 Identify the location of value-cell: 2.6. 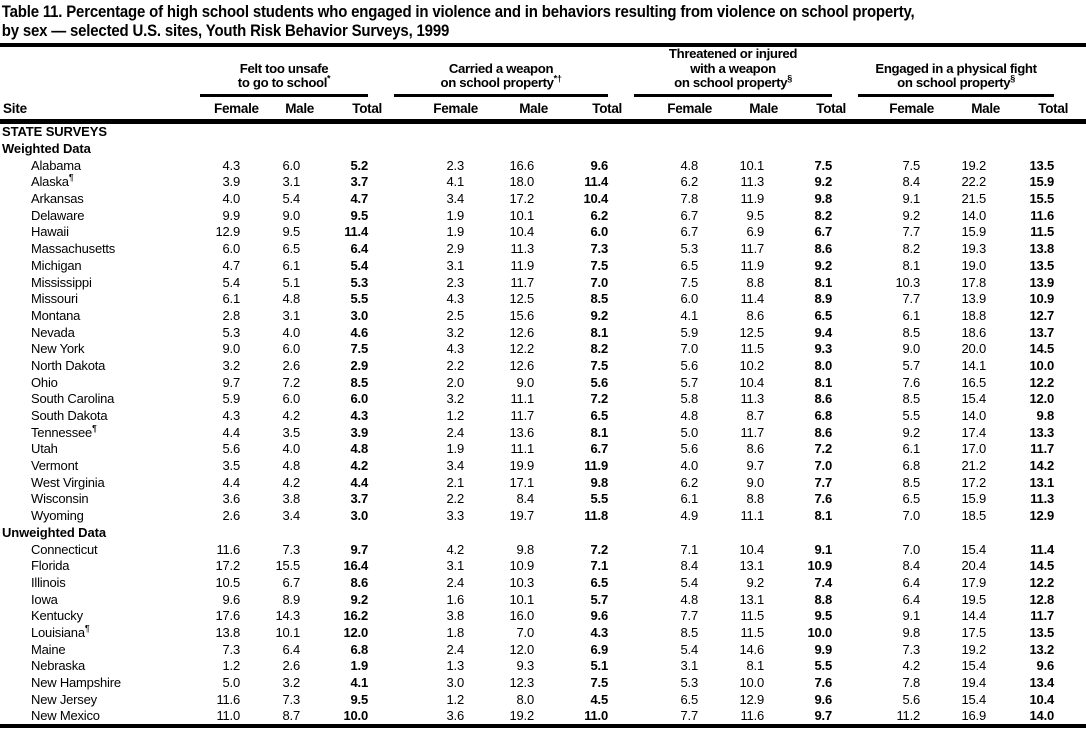
(291, 666).